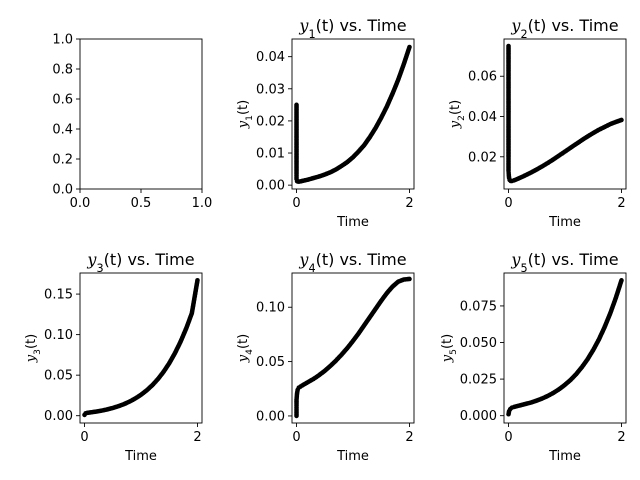  Describe the element at coordinates (311, 34) in the screenshot. I see `title-sub: 1` at that location.